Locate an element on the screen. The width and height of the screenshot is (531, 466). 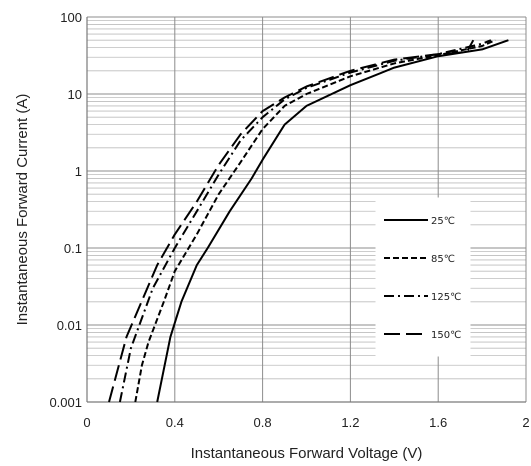
x-tick-label: 2 is located at coordinates (525, 422).